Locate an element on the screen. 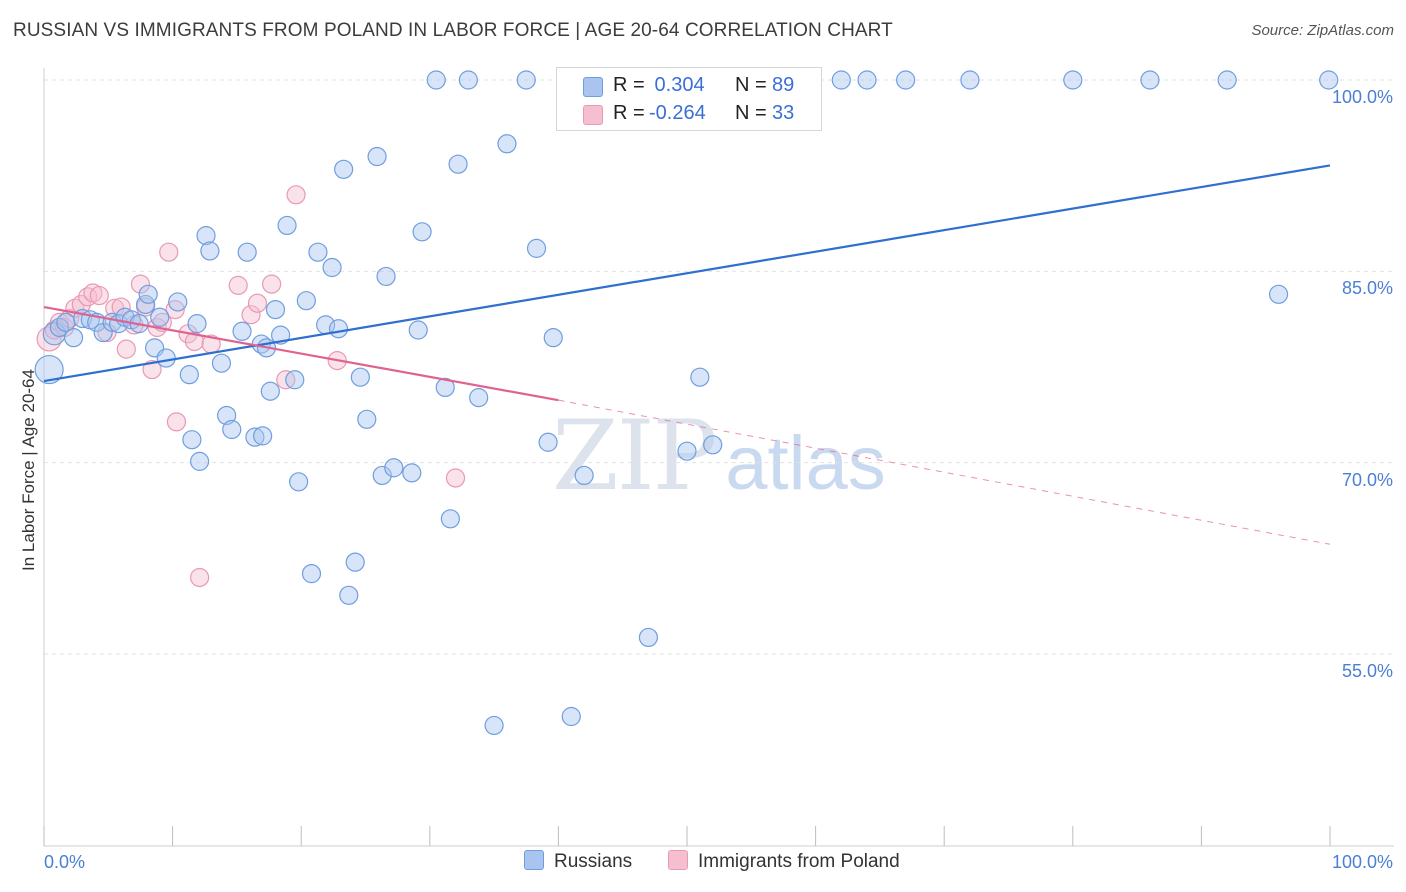 Image resolution: width=1406 pixels, height=892 pixels. poland-swatch is located at coordinates (593, 115).